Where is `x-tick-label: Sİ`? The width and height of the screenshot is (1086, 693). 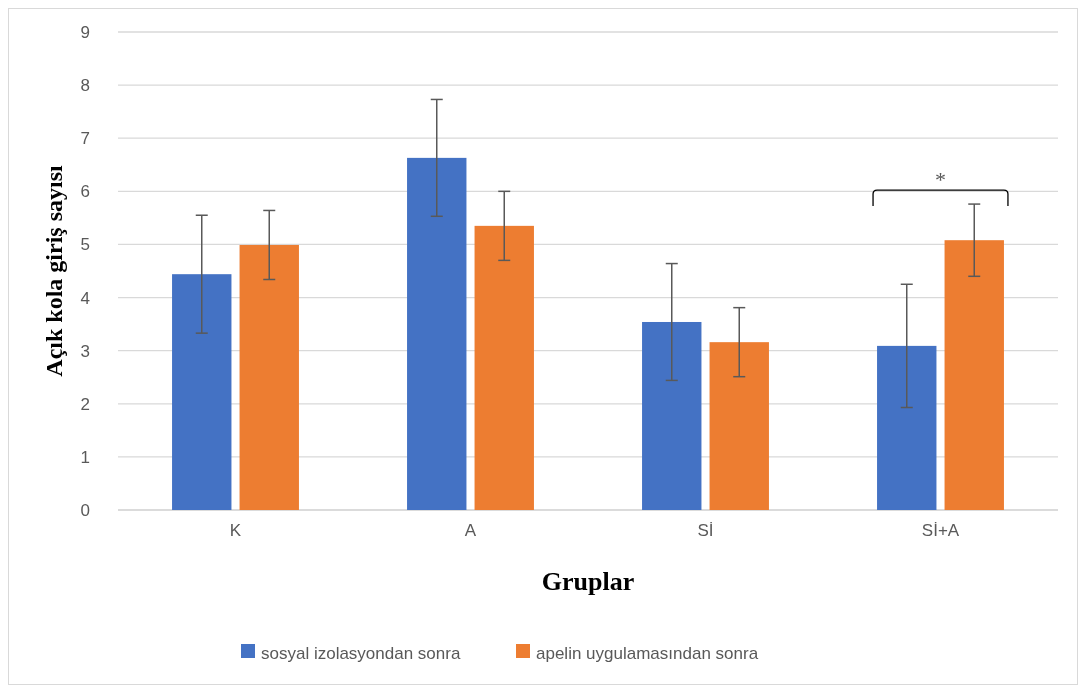
x-tick-label: Sİ is located at coordinates (705, 530).